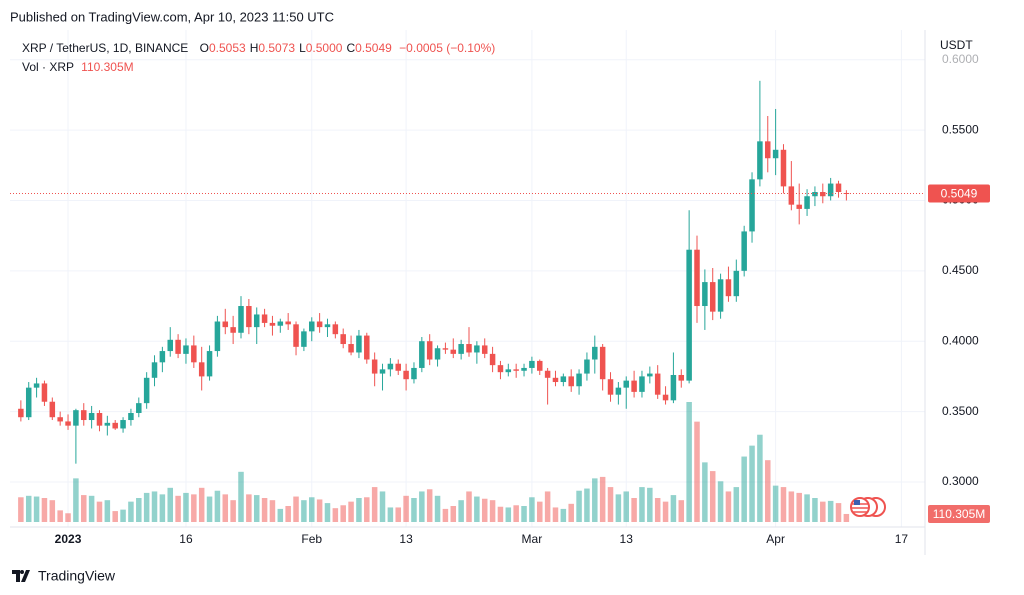 The height and width of the screenshot is (595, 1024). I want to click on x-tick-label: 2023, so click(68, 539).